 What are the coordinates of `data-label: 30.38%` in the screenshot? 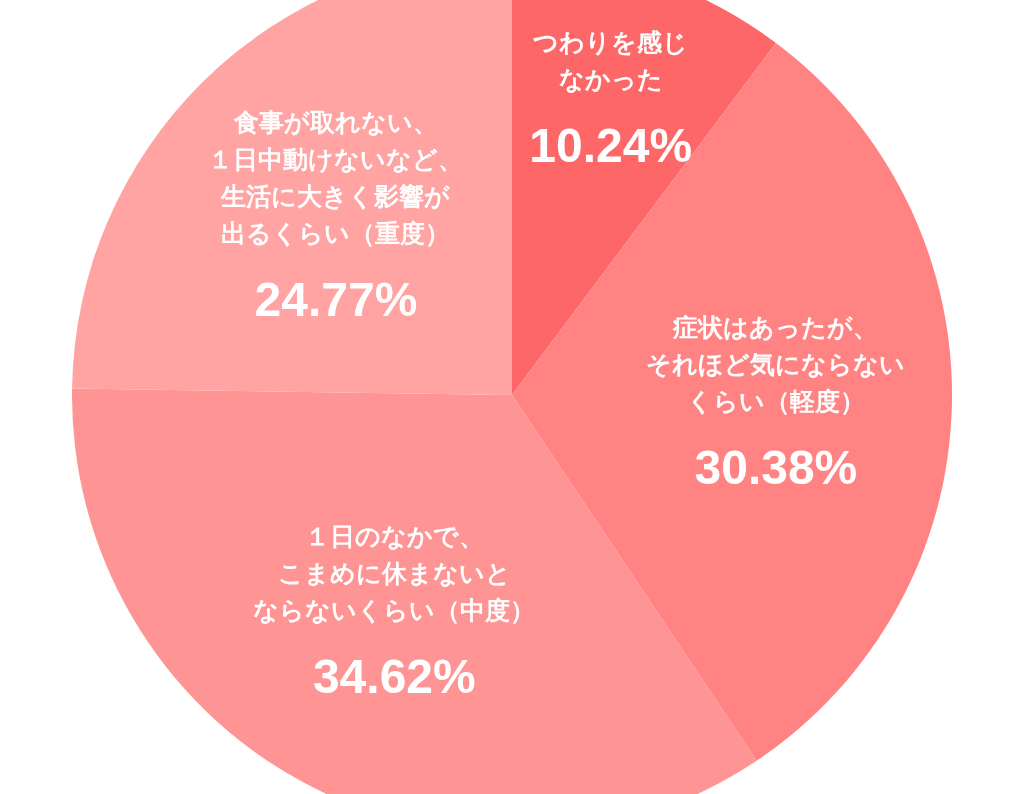 It's located at (776, 467).